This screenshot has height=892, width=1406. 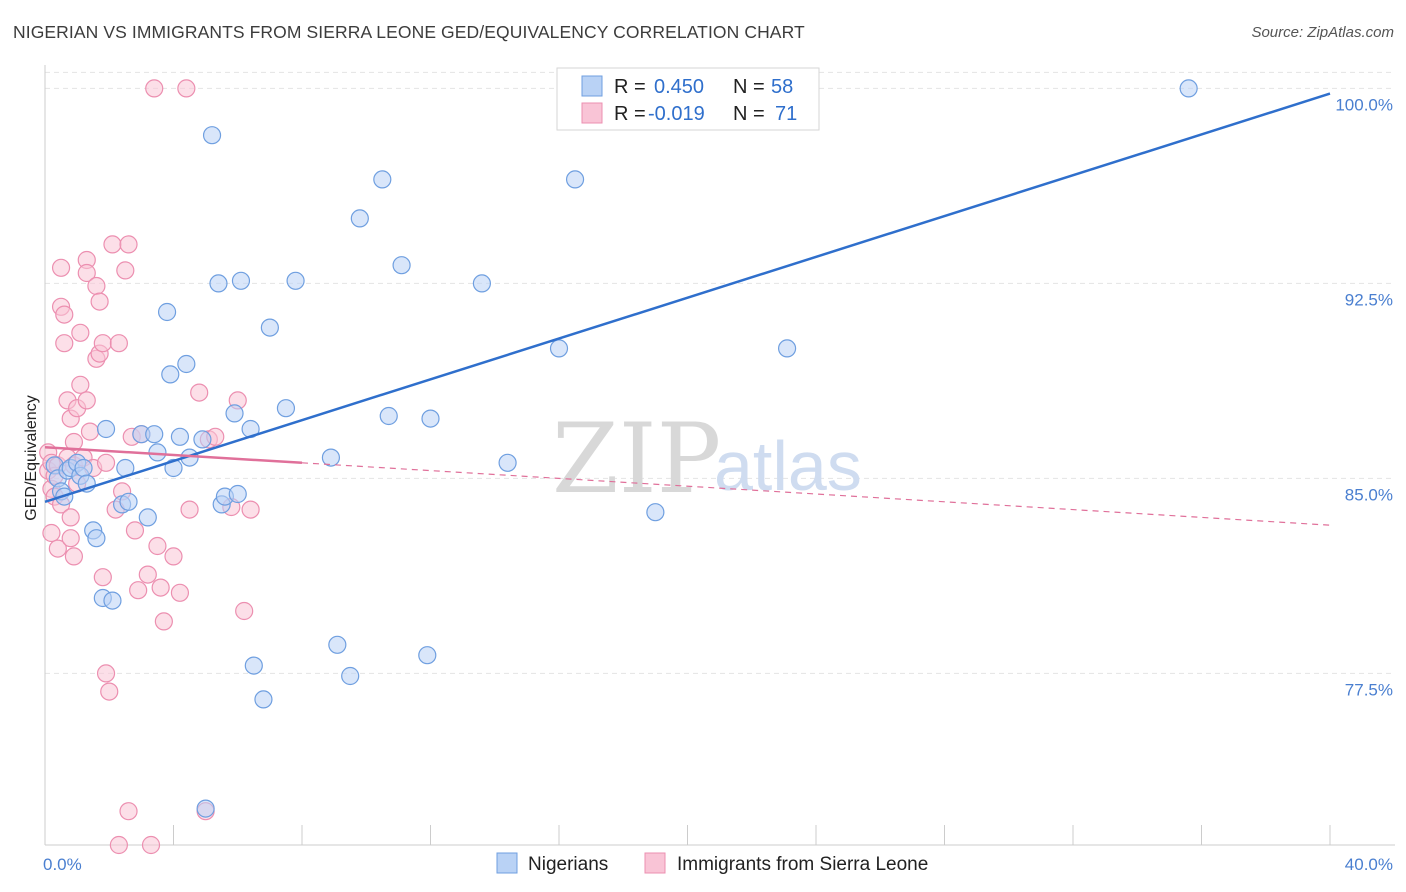 I want to click on y-tick-label: 92.5%, so click(x=1369, y=299).